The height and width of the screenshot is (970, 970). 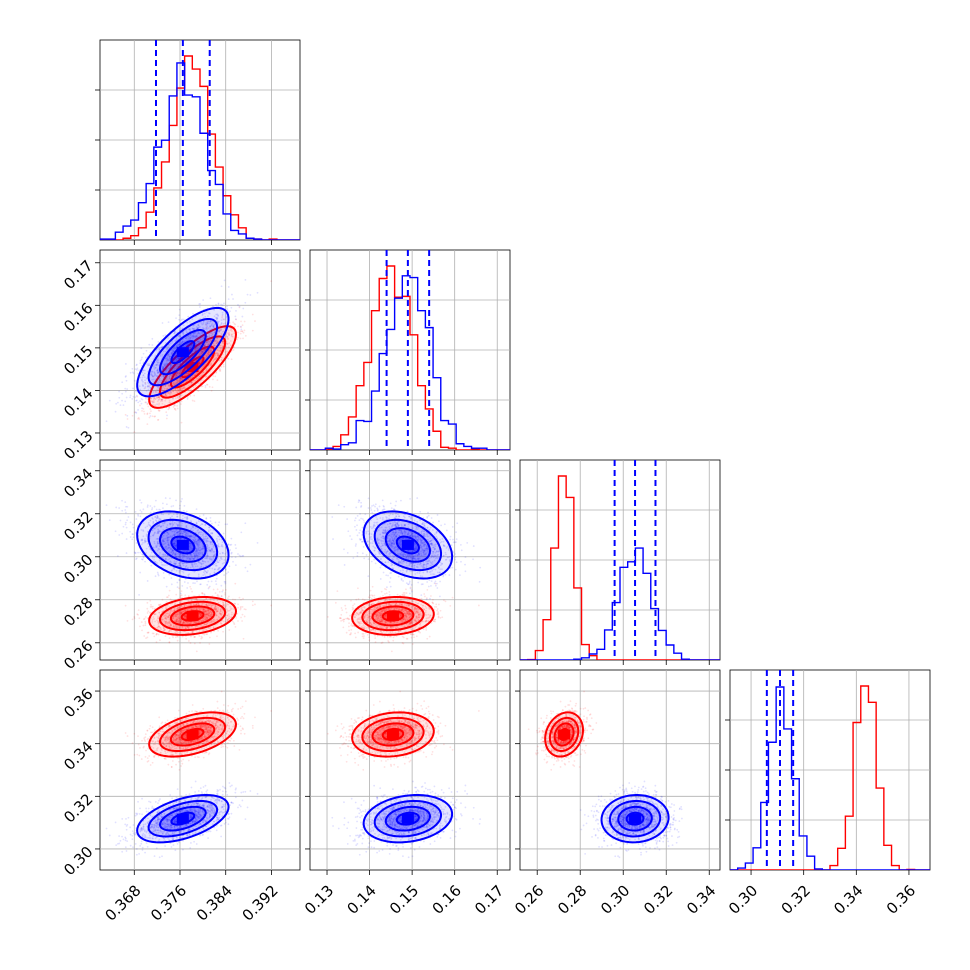 I want to click on panel-1-0: 0.130.140.150.160.17, so click(x=180, y=356).